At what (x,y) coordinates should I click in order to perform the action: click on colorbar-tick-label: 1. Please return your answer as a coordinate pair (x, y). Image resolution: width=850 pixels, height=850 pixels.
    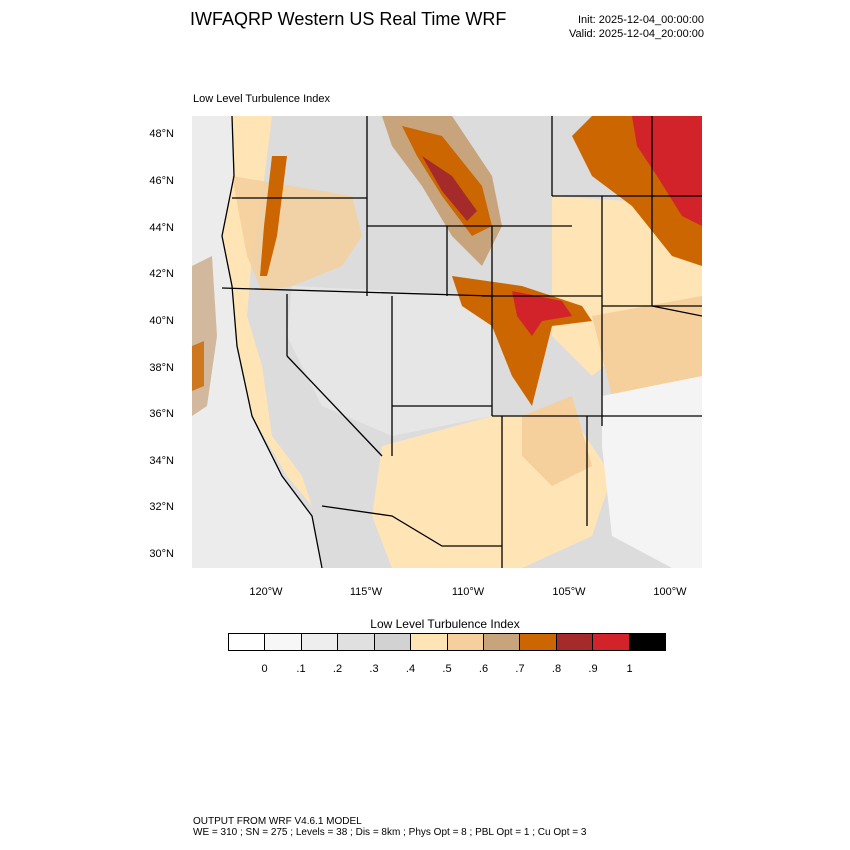
    Looking at the image, I should click on (629, 669).